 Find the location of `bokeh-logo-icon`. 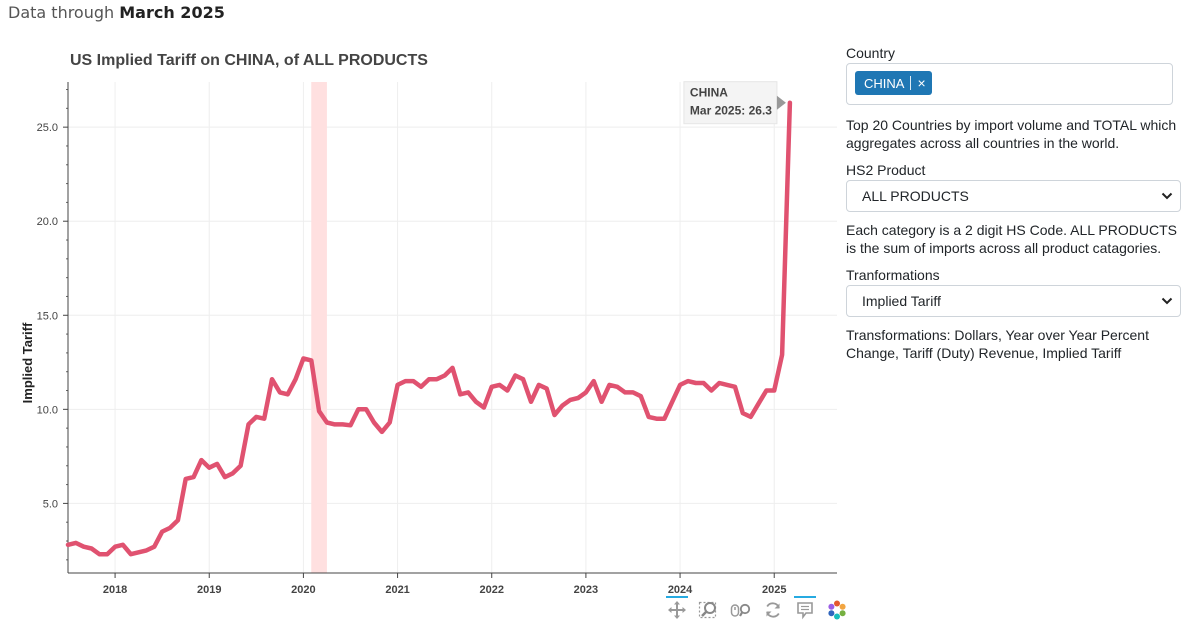

bokeh-logo-icon is located at coordinates (837, 610).